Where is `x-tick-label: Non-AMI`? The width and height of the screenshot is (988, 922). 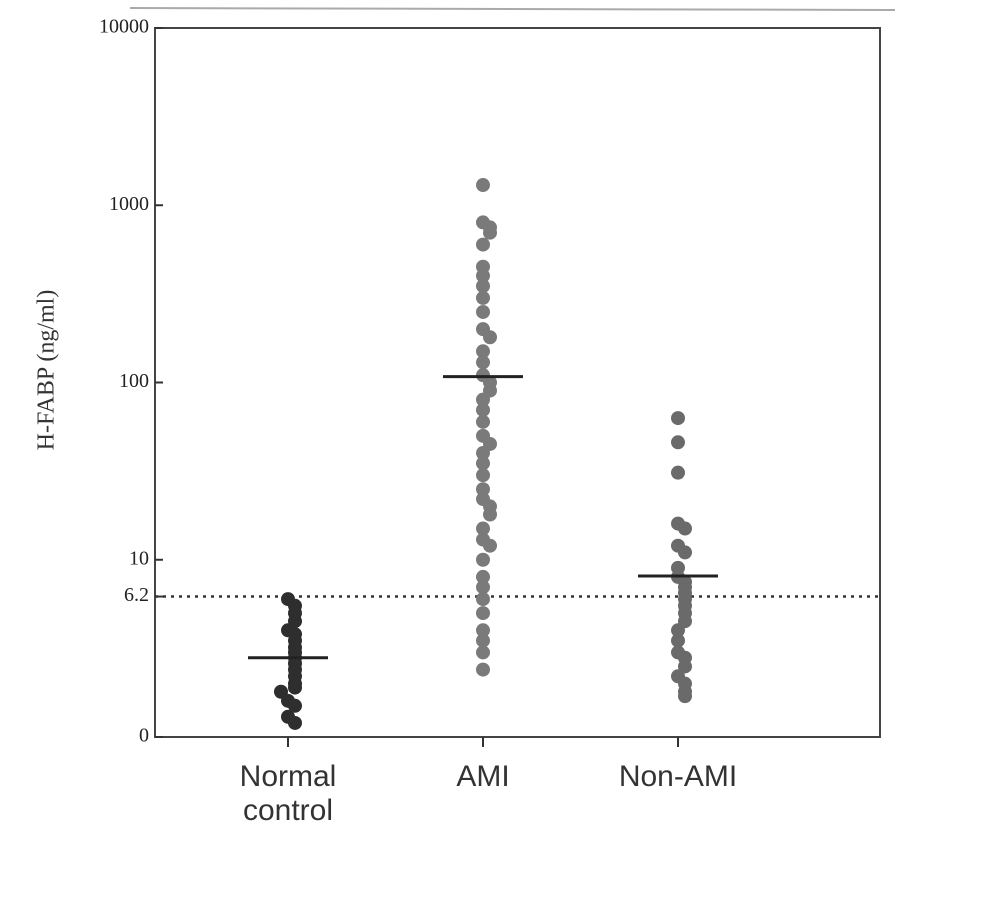
x-tick-label: Non-AMI is located at coordinates (678, 776).